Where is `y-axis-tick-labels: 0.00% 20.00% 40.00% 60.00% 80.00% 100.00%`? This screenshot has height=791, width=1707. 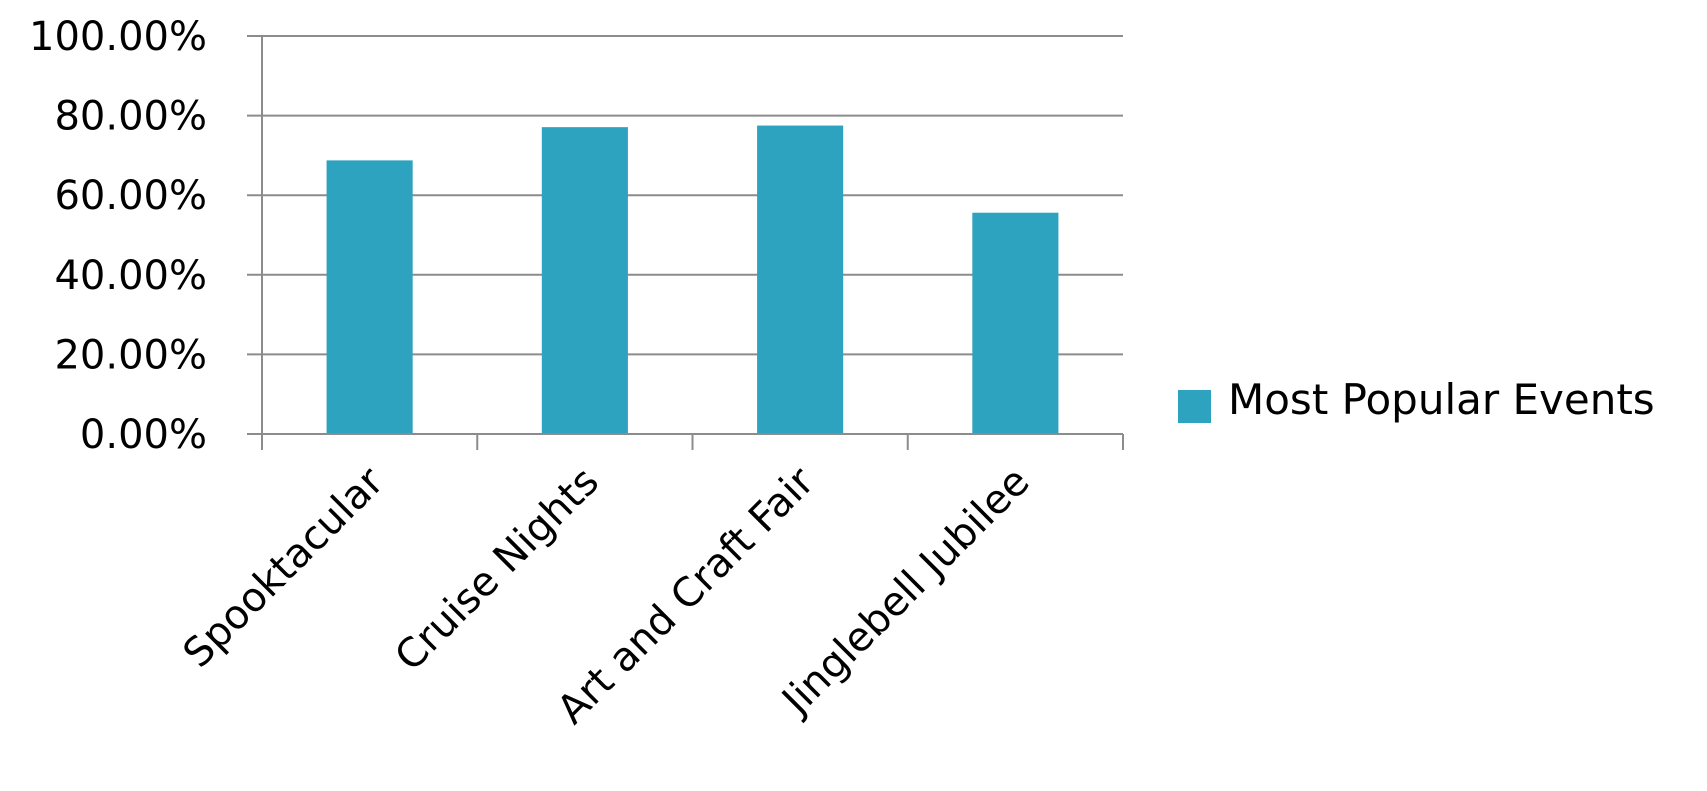
y-axis-tick-labels: 0.00% 20.00% 40.00% 60.00% 80.00% 100.00% is located at coordinates (118, 236).